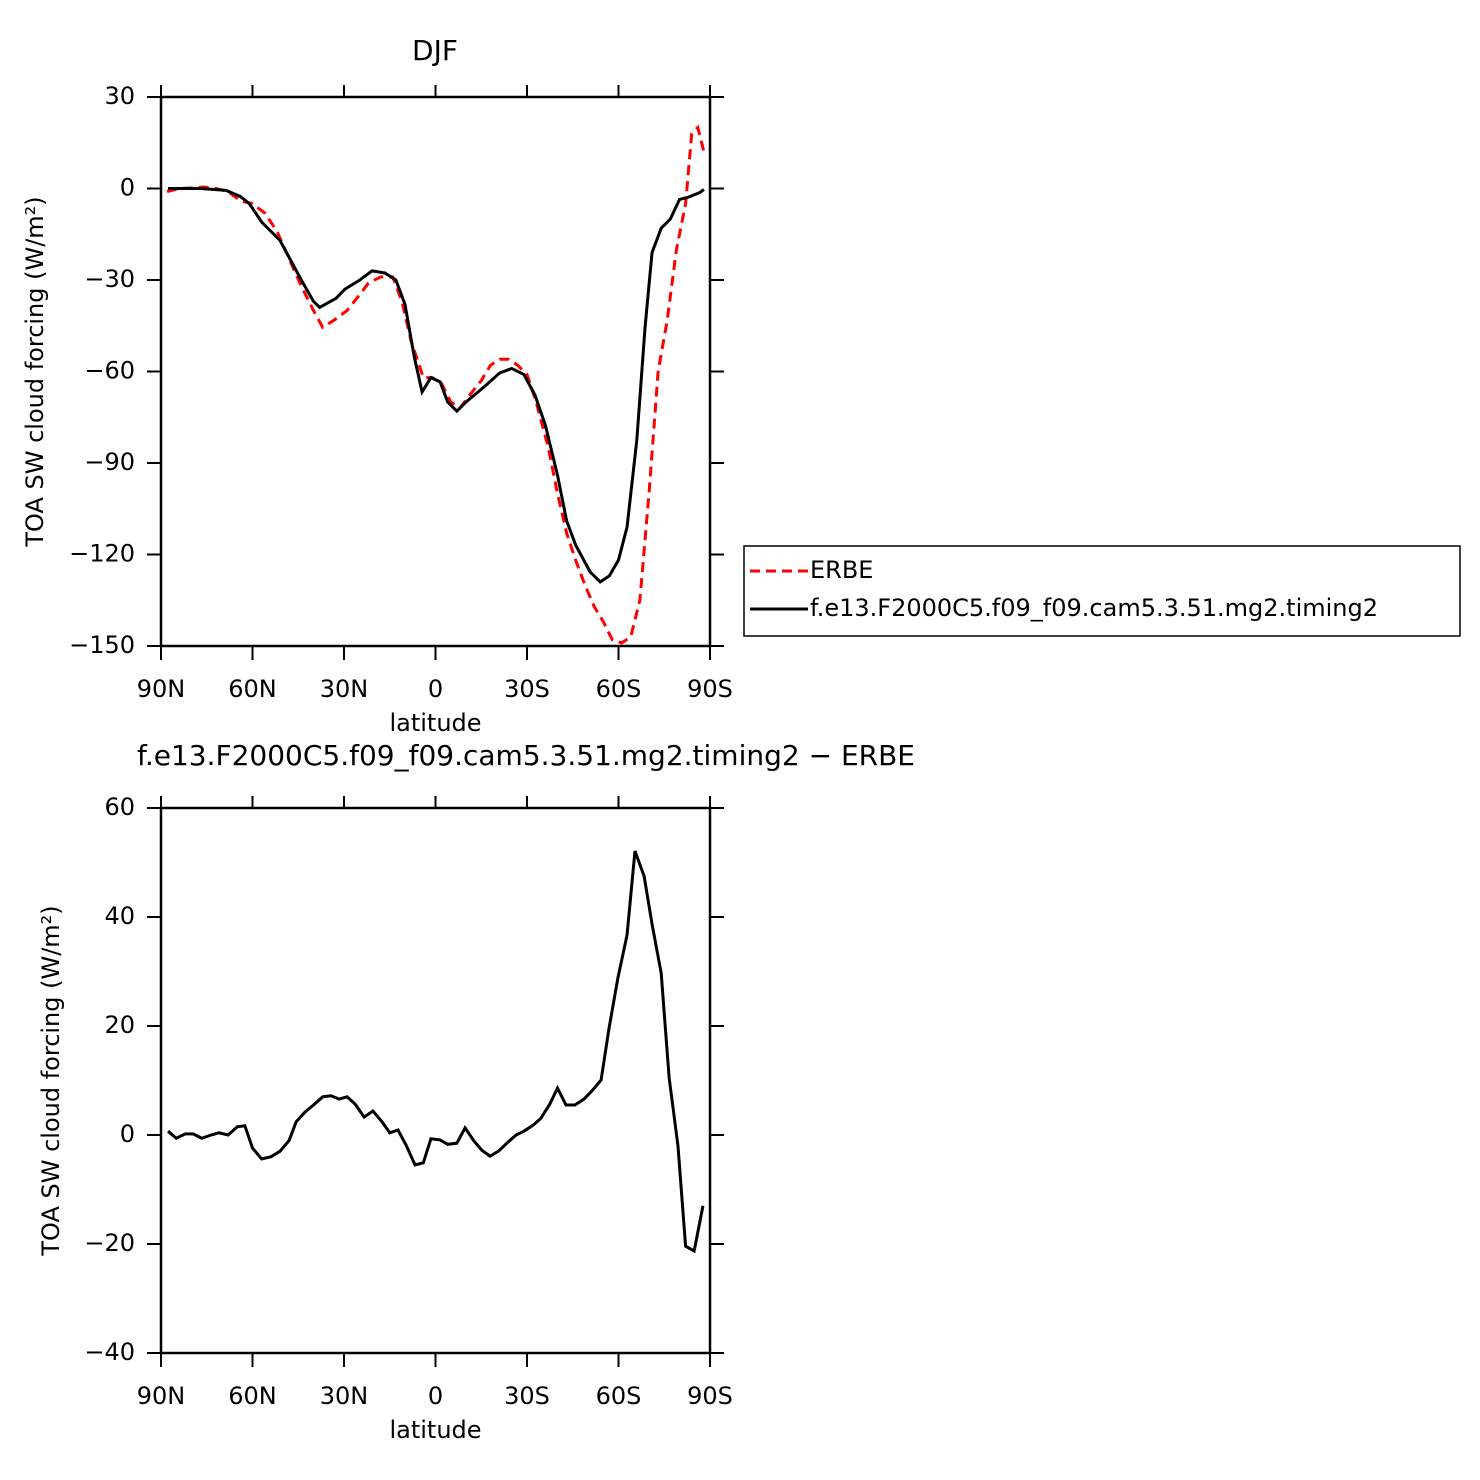 The width and height of the screenshot is (1480, 1480). I want to click on chart-title: DJF, so click(435, 50).